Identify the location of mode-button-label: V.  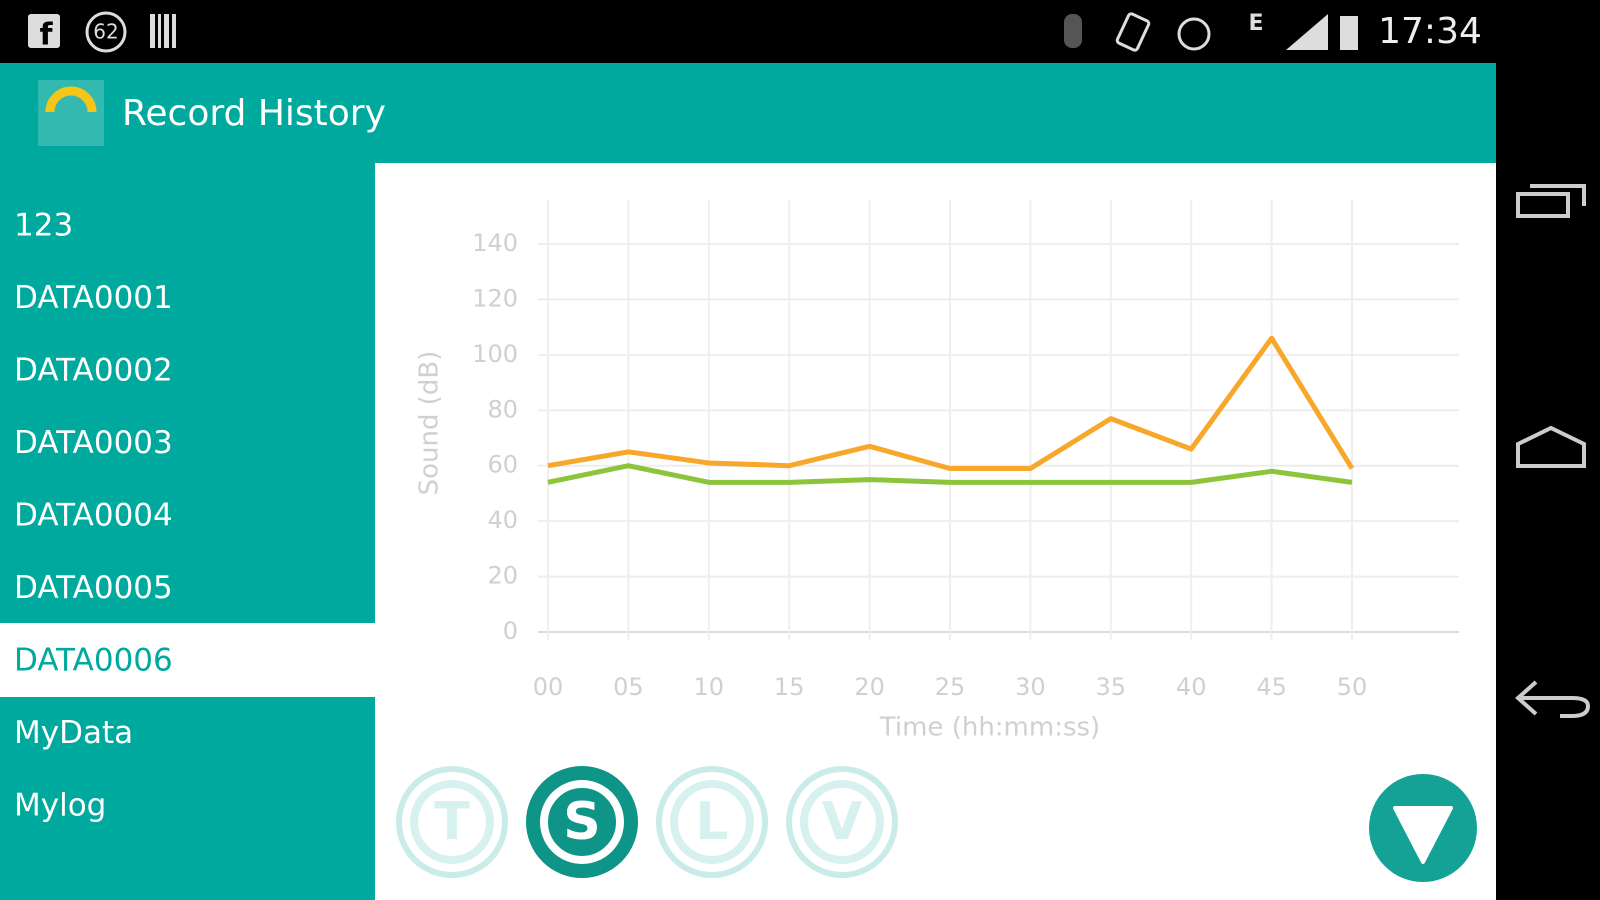
(842, 822).